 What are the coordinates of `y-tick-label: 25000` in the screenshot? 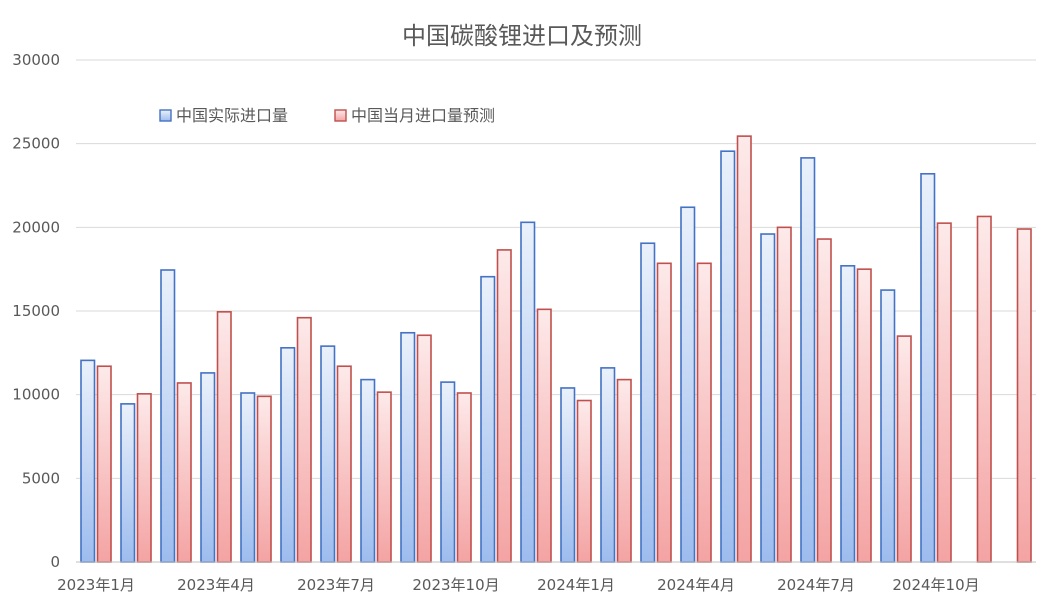 It's located at (36, 144).